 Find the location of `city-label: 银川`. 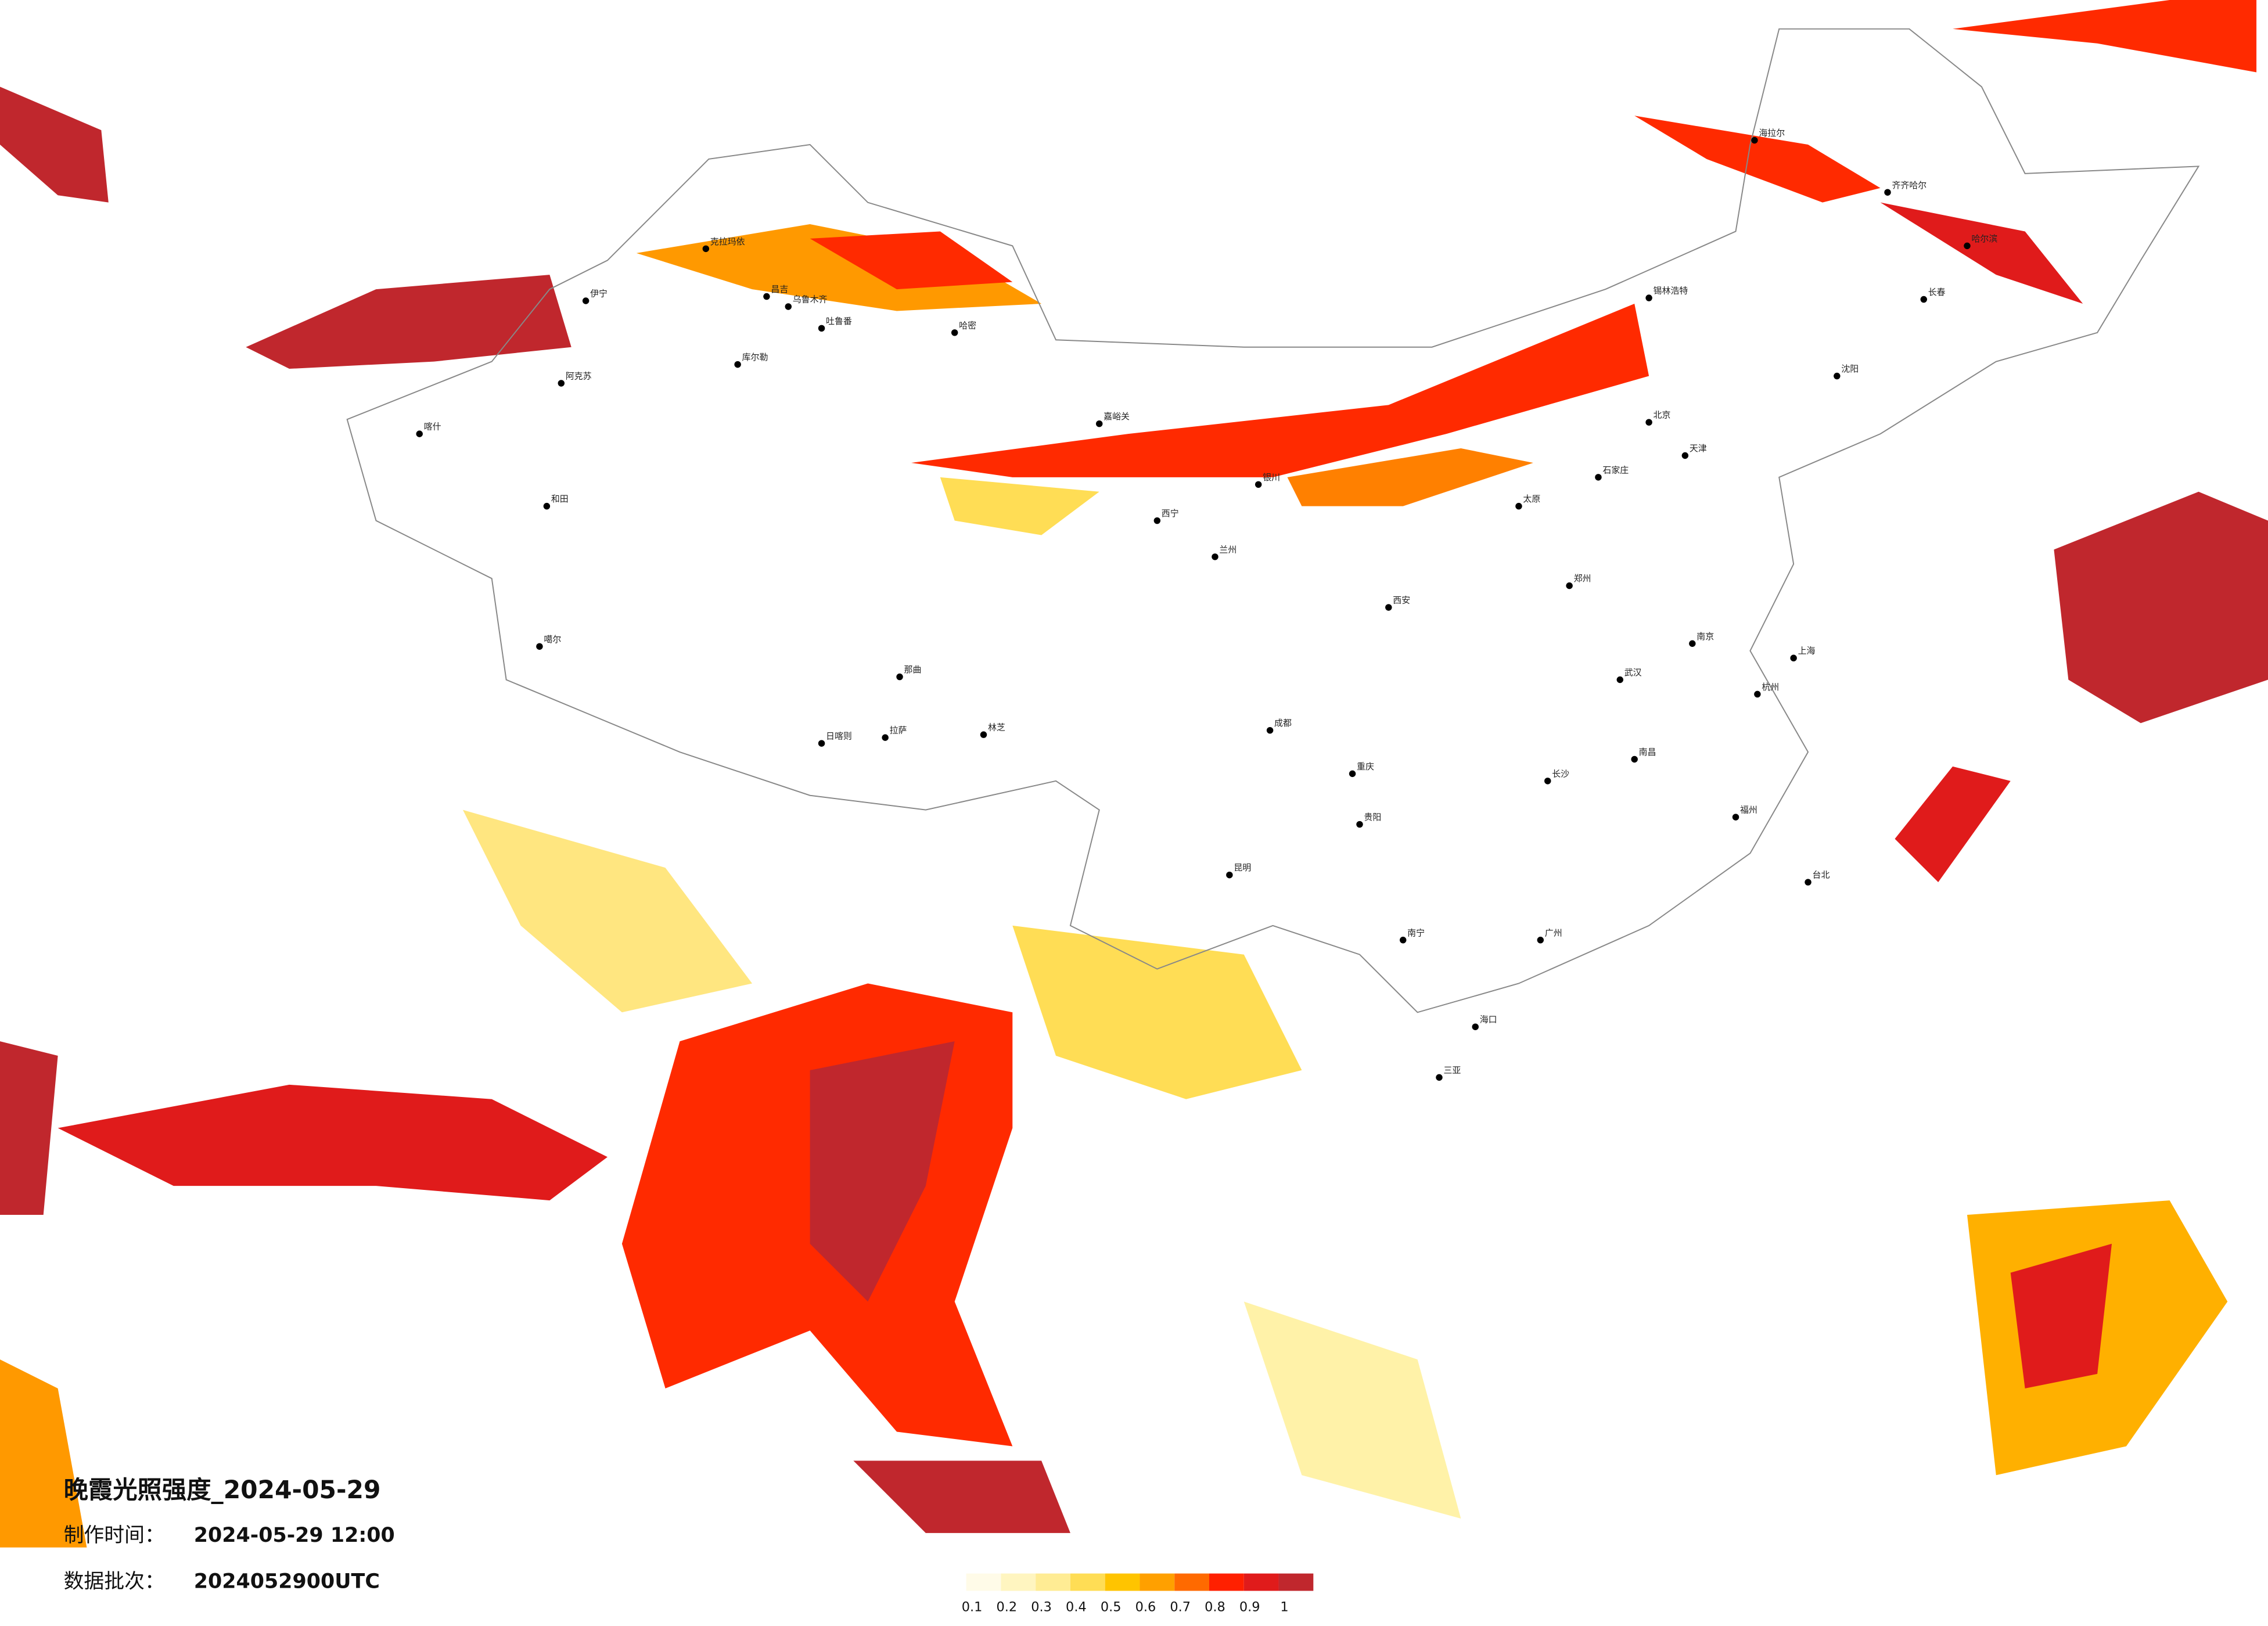

city-label: 银川 is located at coordinates (1272, 477).